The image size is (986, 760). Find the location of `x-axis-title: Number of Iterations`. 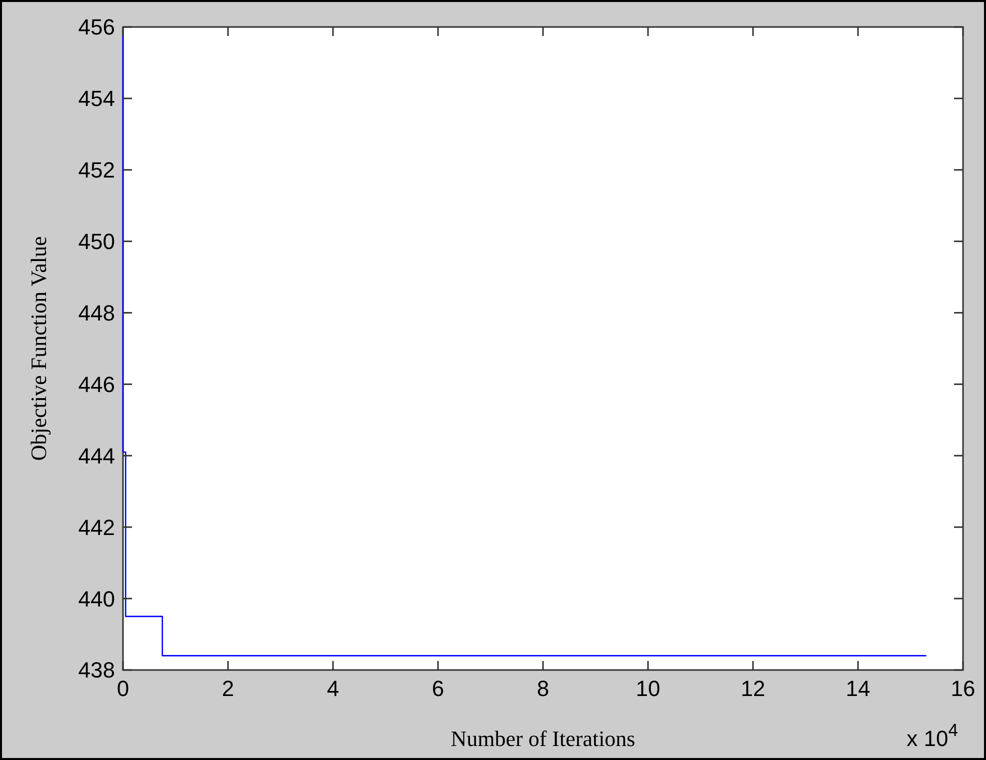

x-axis-title: Number of Iterations is located at coordinates (543, 738).